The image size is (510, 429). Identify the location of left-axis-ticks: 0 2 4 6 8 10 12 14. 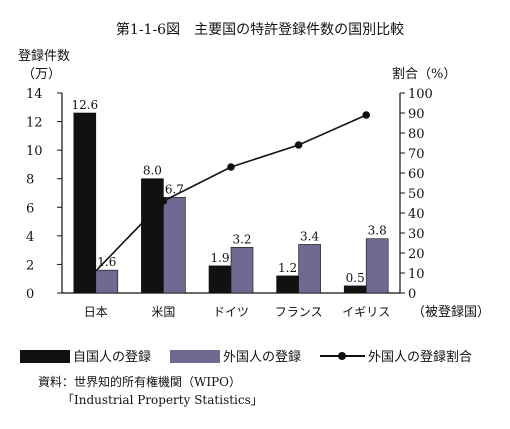
(44, 194).